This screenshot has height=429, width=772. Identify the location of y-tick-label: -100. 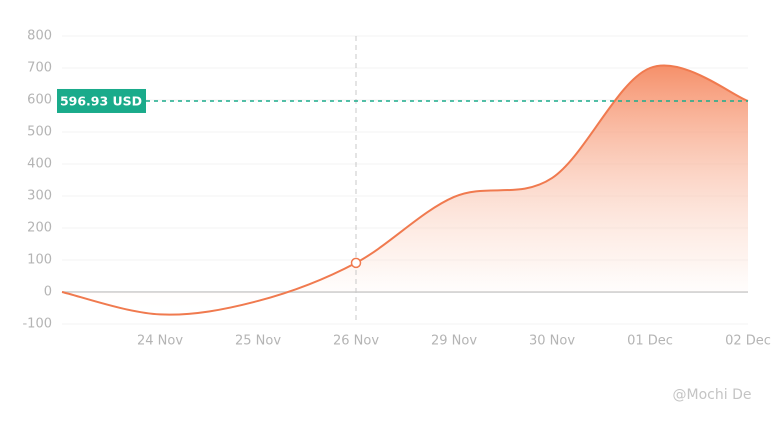
(37, 324).